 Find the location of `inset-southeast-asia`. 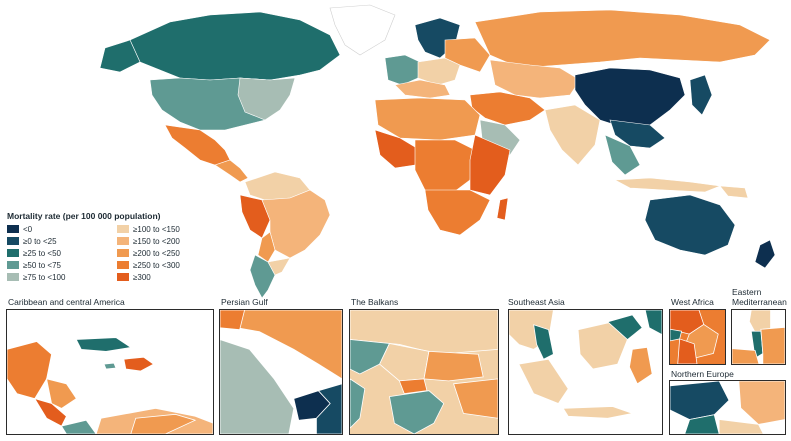

inset-southeast-asia is located at coordinates (585, 372).